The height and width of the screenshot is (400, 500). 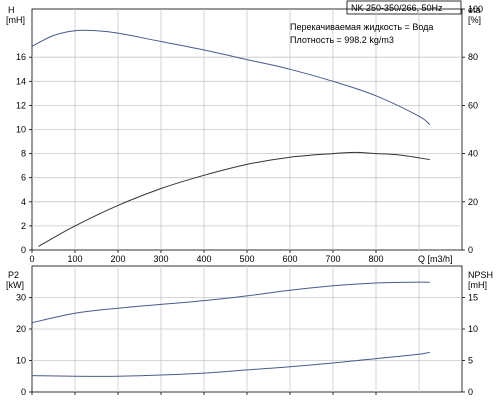 I want to click on liquid-text: Перекачиваемая жидкость = Вода, so click(x=361, y=27).